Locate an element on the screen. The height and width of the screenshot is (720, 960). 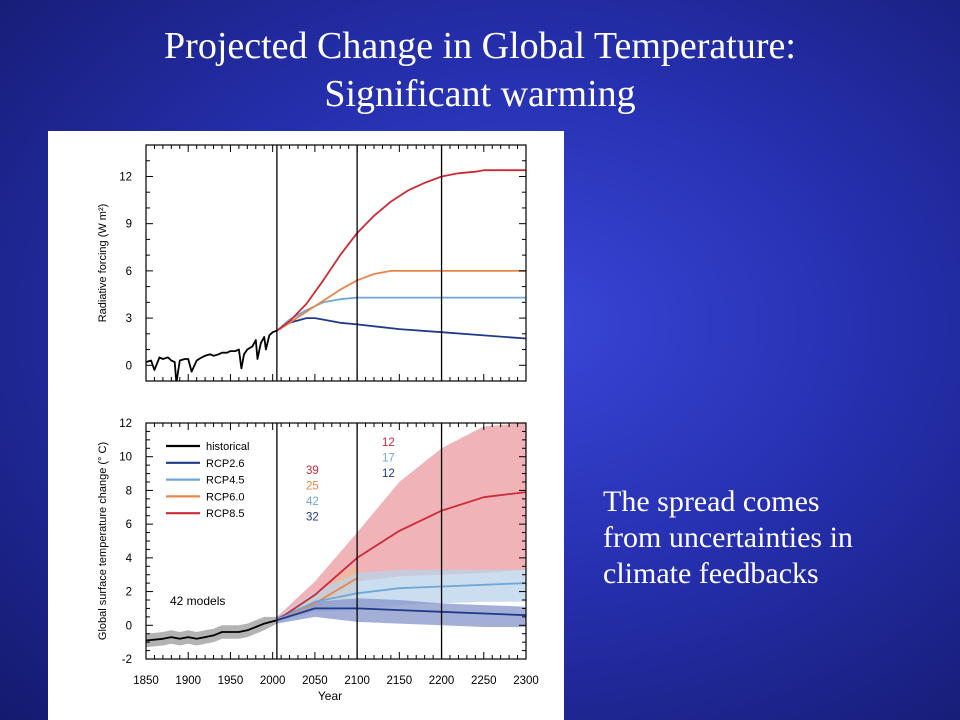
temperature-xtick-label: 2250 is located at coordinates (484, 681).